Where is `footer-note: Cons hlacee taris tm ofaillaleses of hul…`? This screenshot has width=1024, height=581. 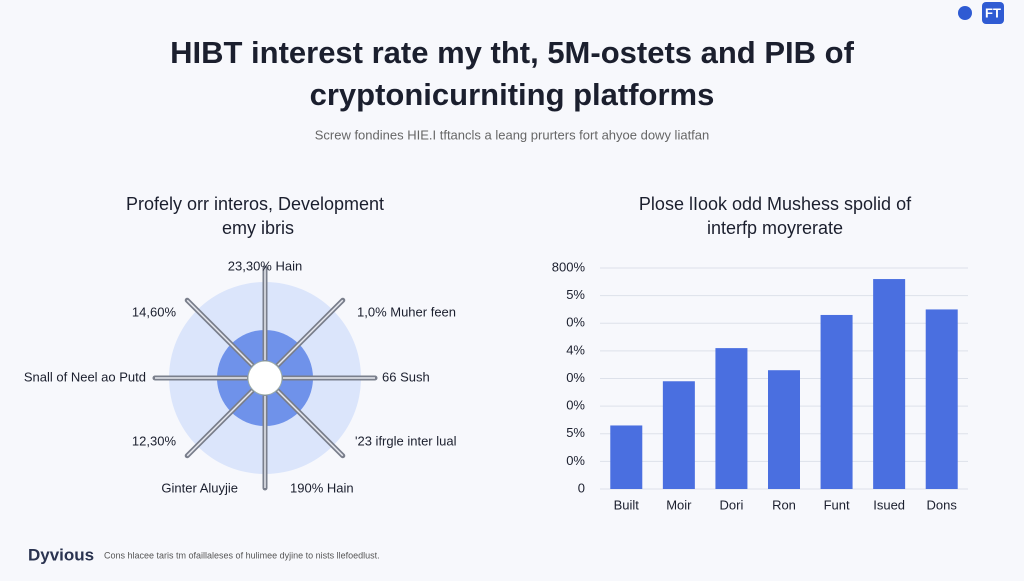 footer-note: Cons hlacee taris tm ofaillaleses of hul… is located at coordinates (242, 555).